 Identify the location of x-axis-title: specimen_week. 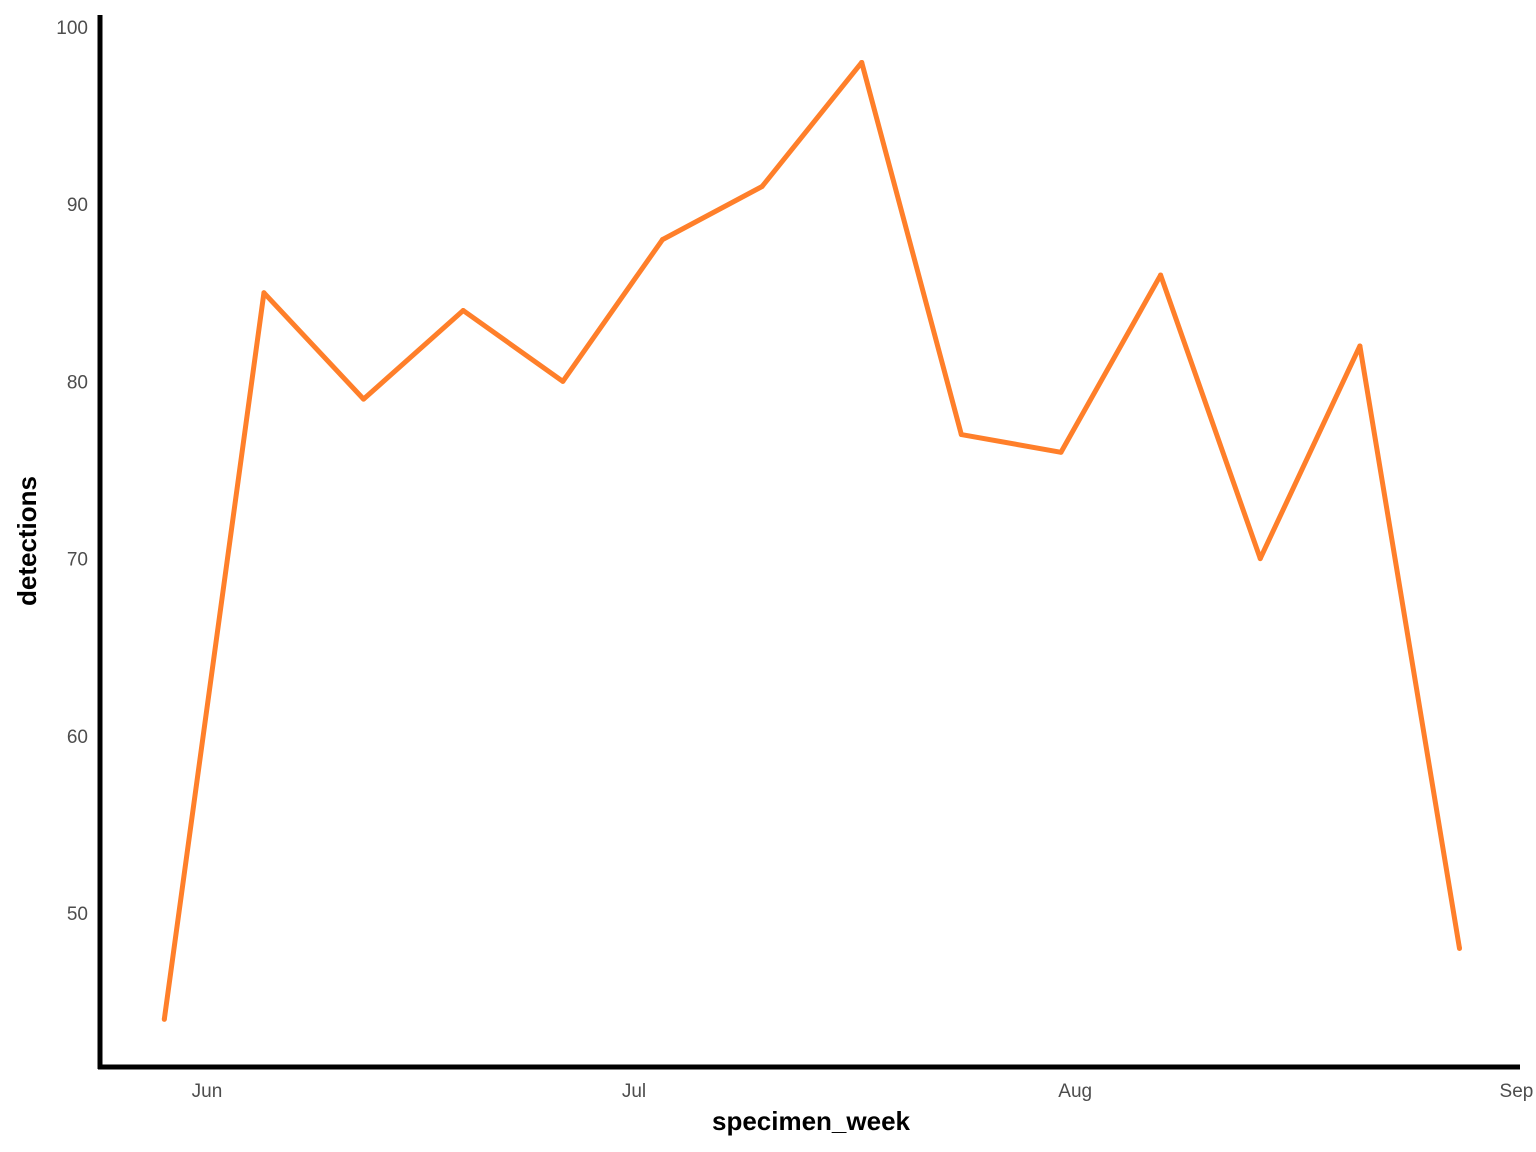
(811, 1121).